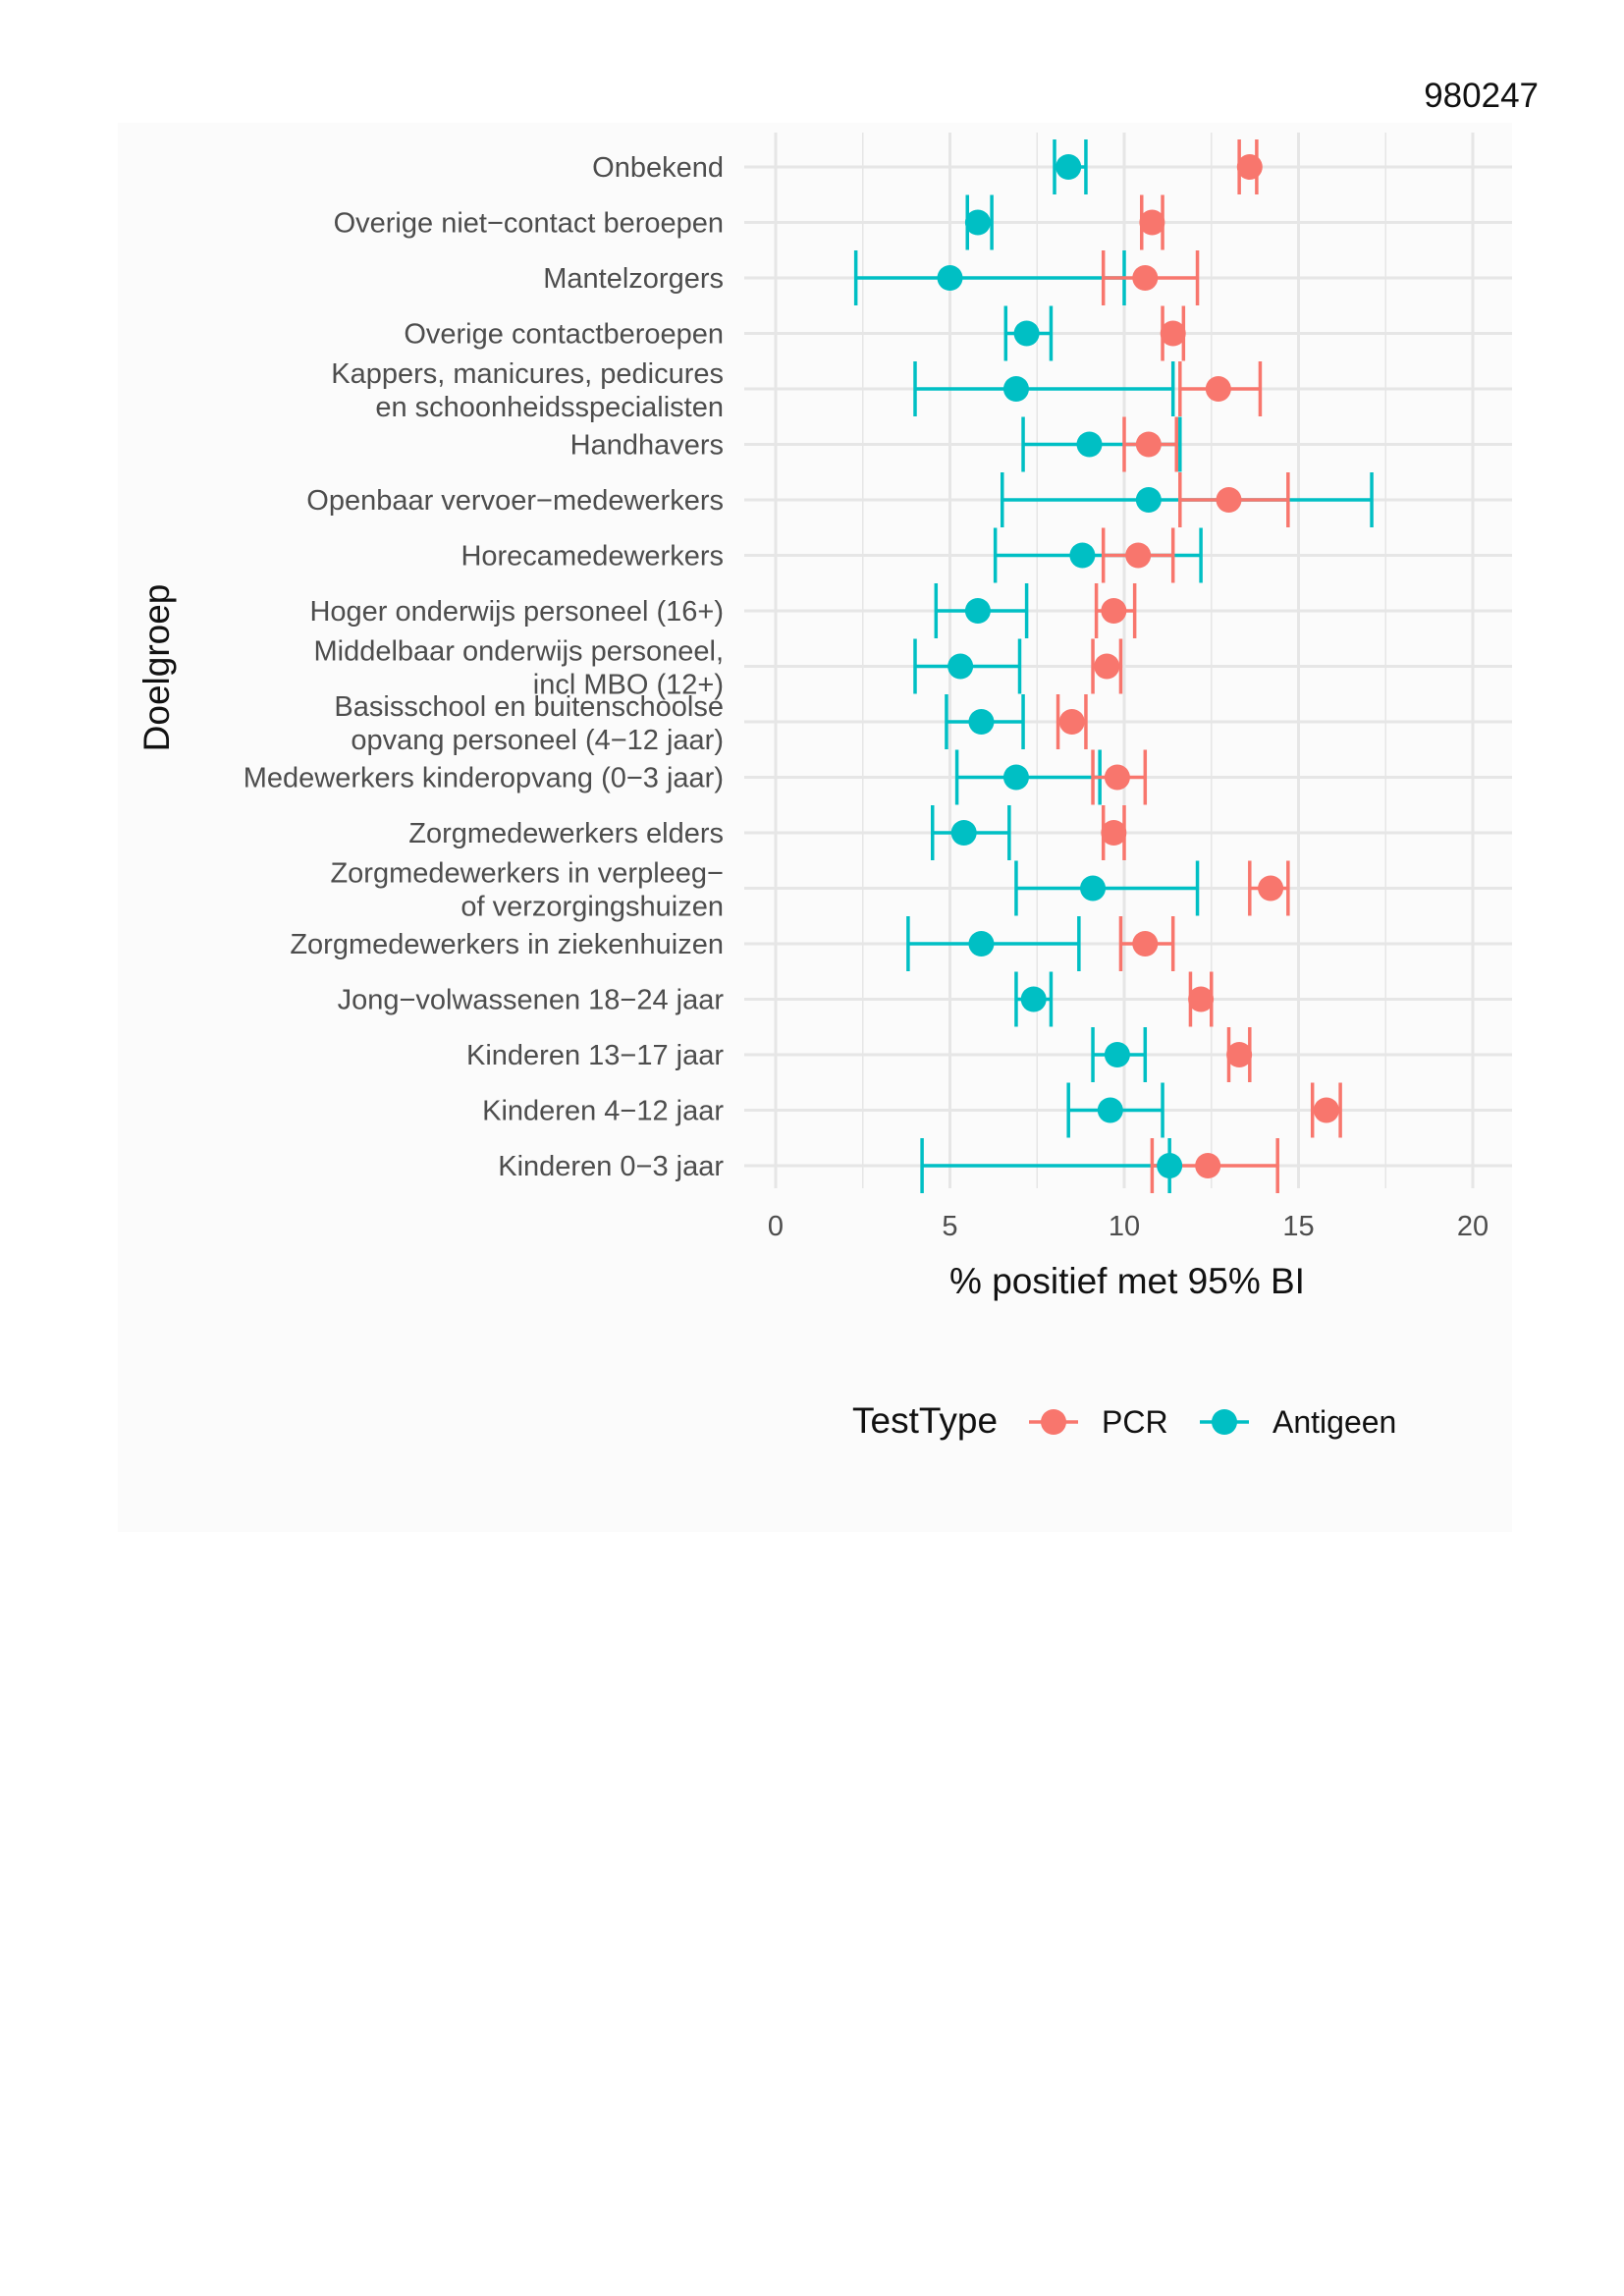  Describe the element at coordinates (592, 907) in the screenshot. I see `y-category-label-line: of verzorgingshuizen` at that location.